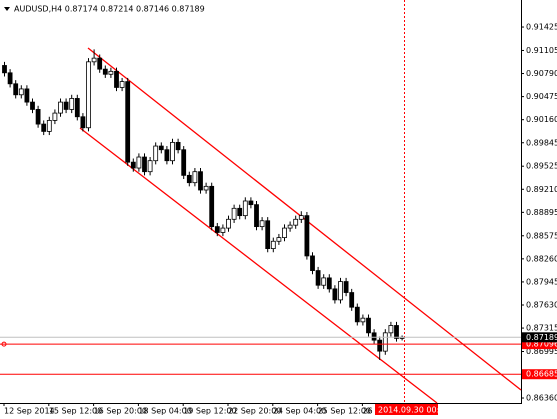 Image resolution: width=557 pixels, height=419 pixels. I want to click on x-tick-label: 12 Sep 2014, so click(29, 411).